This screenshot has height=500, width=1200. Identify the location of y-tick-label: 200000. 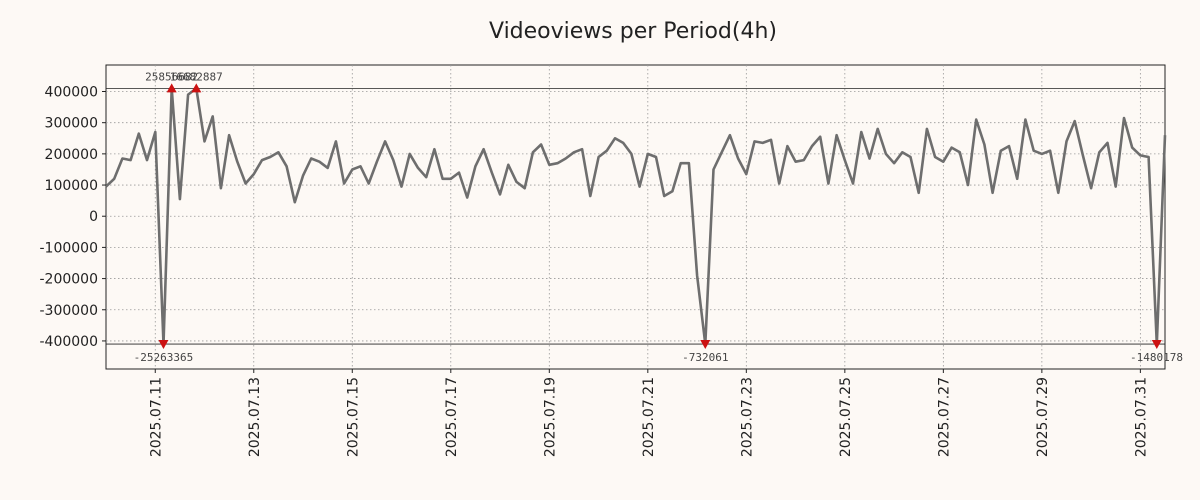
(71, 155).